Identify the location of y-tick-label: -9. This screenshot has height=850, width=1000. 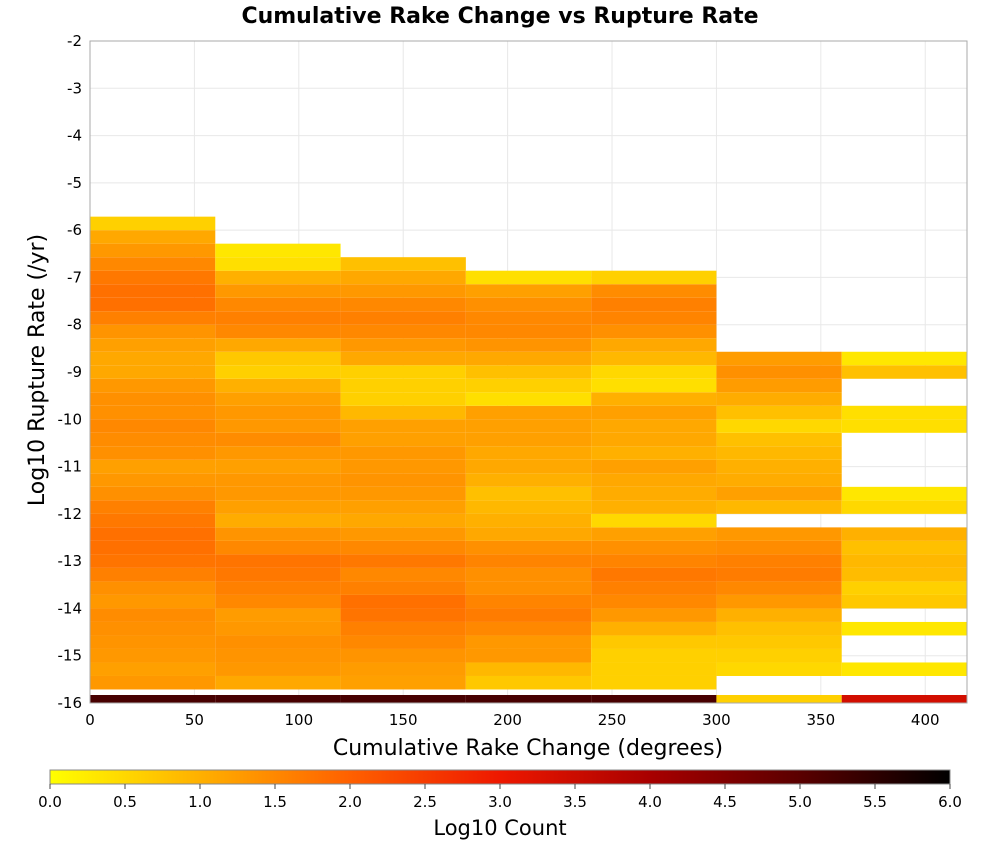
(74, 372).